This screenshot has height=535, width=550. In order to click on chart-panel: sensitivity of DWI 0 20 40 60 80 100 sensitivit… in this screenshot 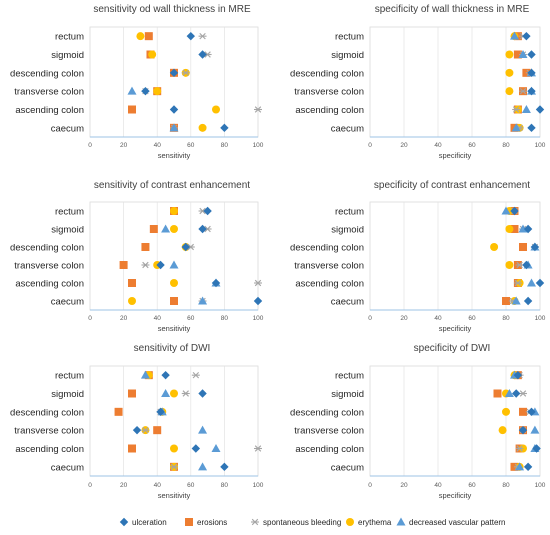, I will do `click(137, 421)`.